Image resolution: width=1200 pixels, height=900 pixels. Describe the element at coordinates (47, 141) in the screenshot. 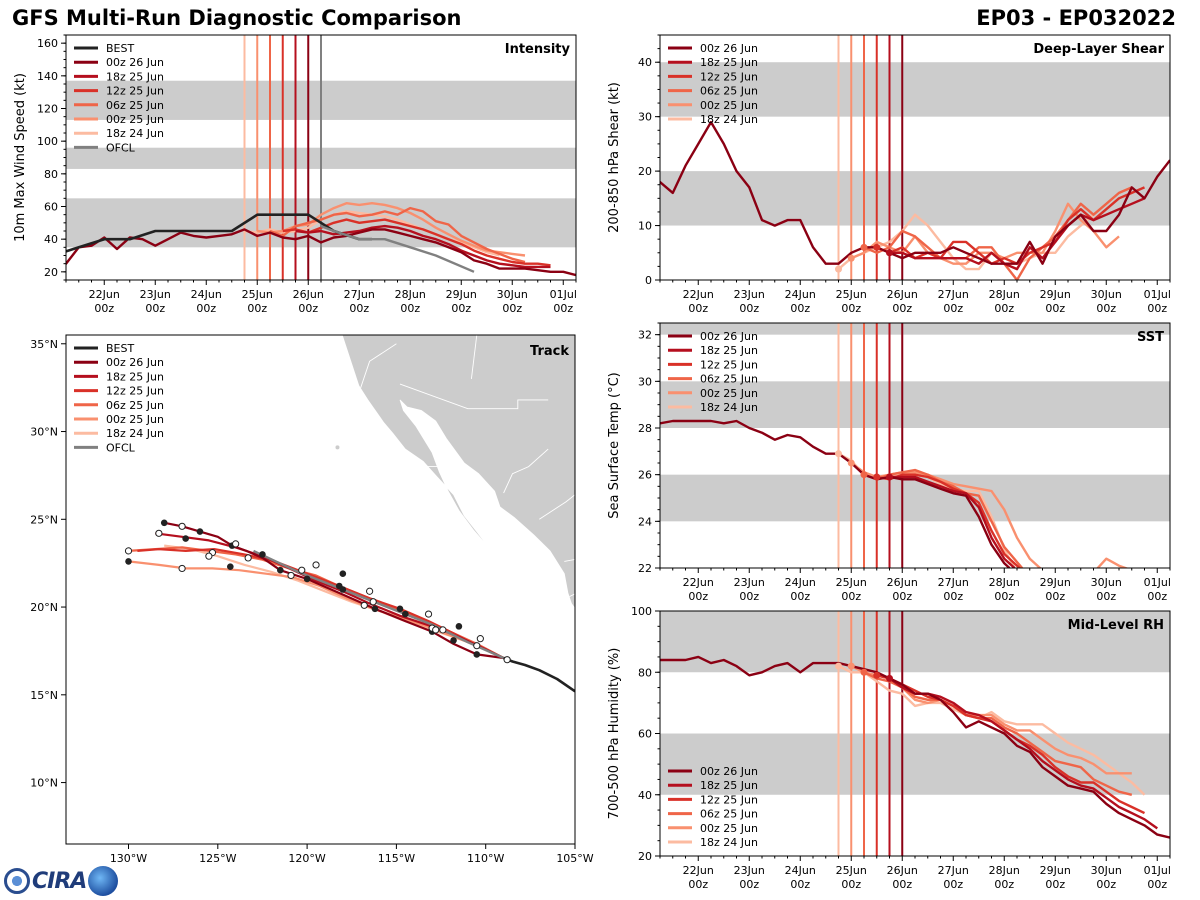

I see `intensity-ytick-label: 100` at that location.